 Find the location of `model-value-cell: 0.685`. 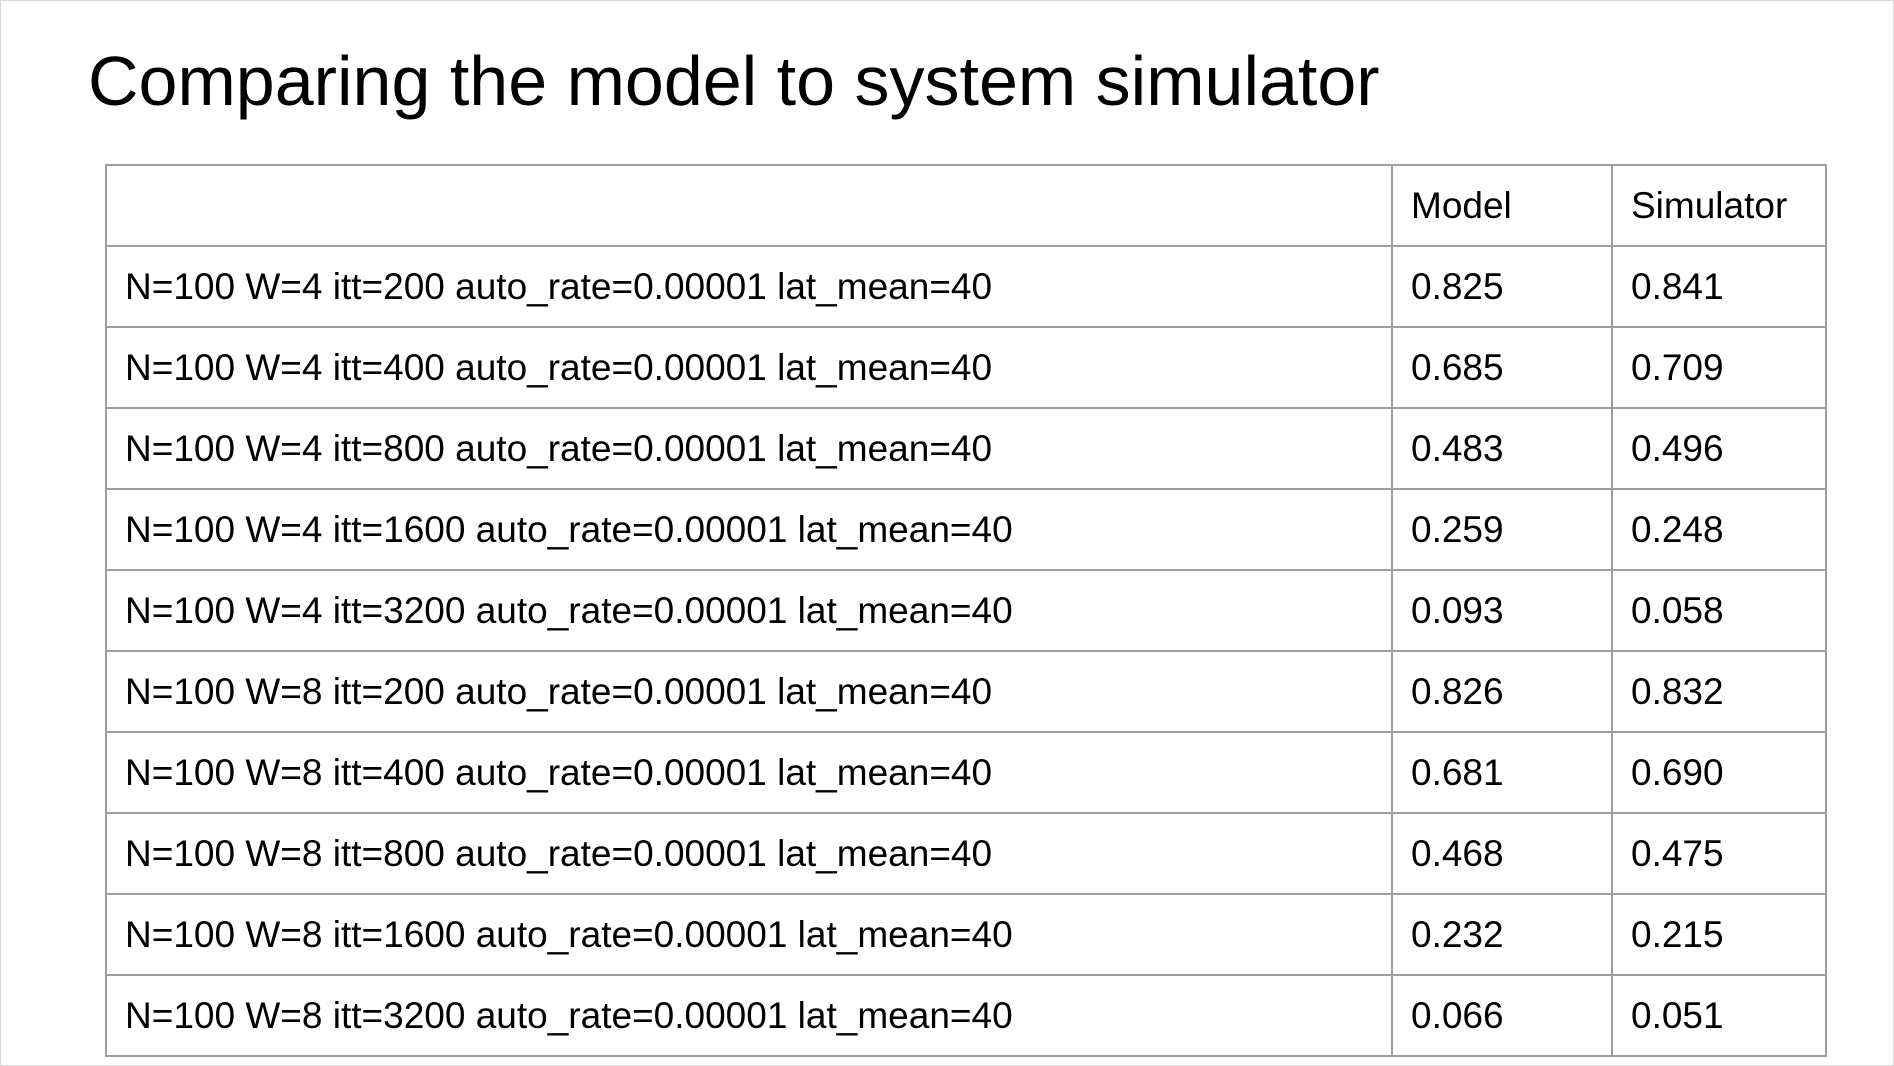

model-value-cell: 0.685 is located at coordinates (1502, 367).